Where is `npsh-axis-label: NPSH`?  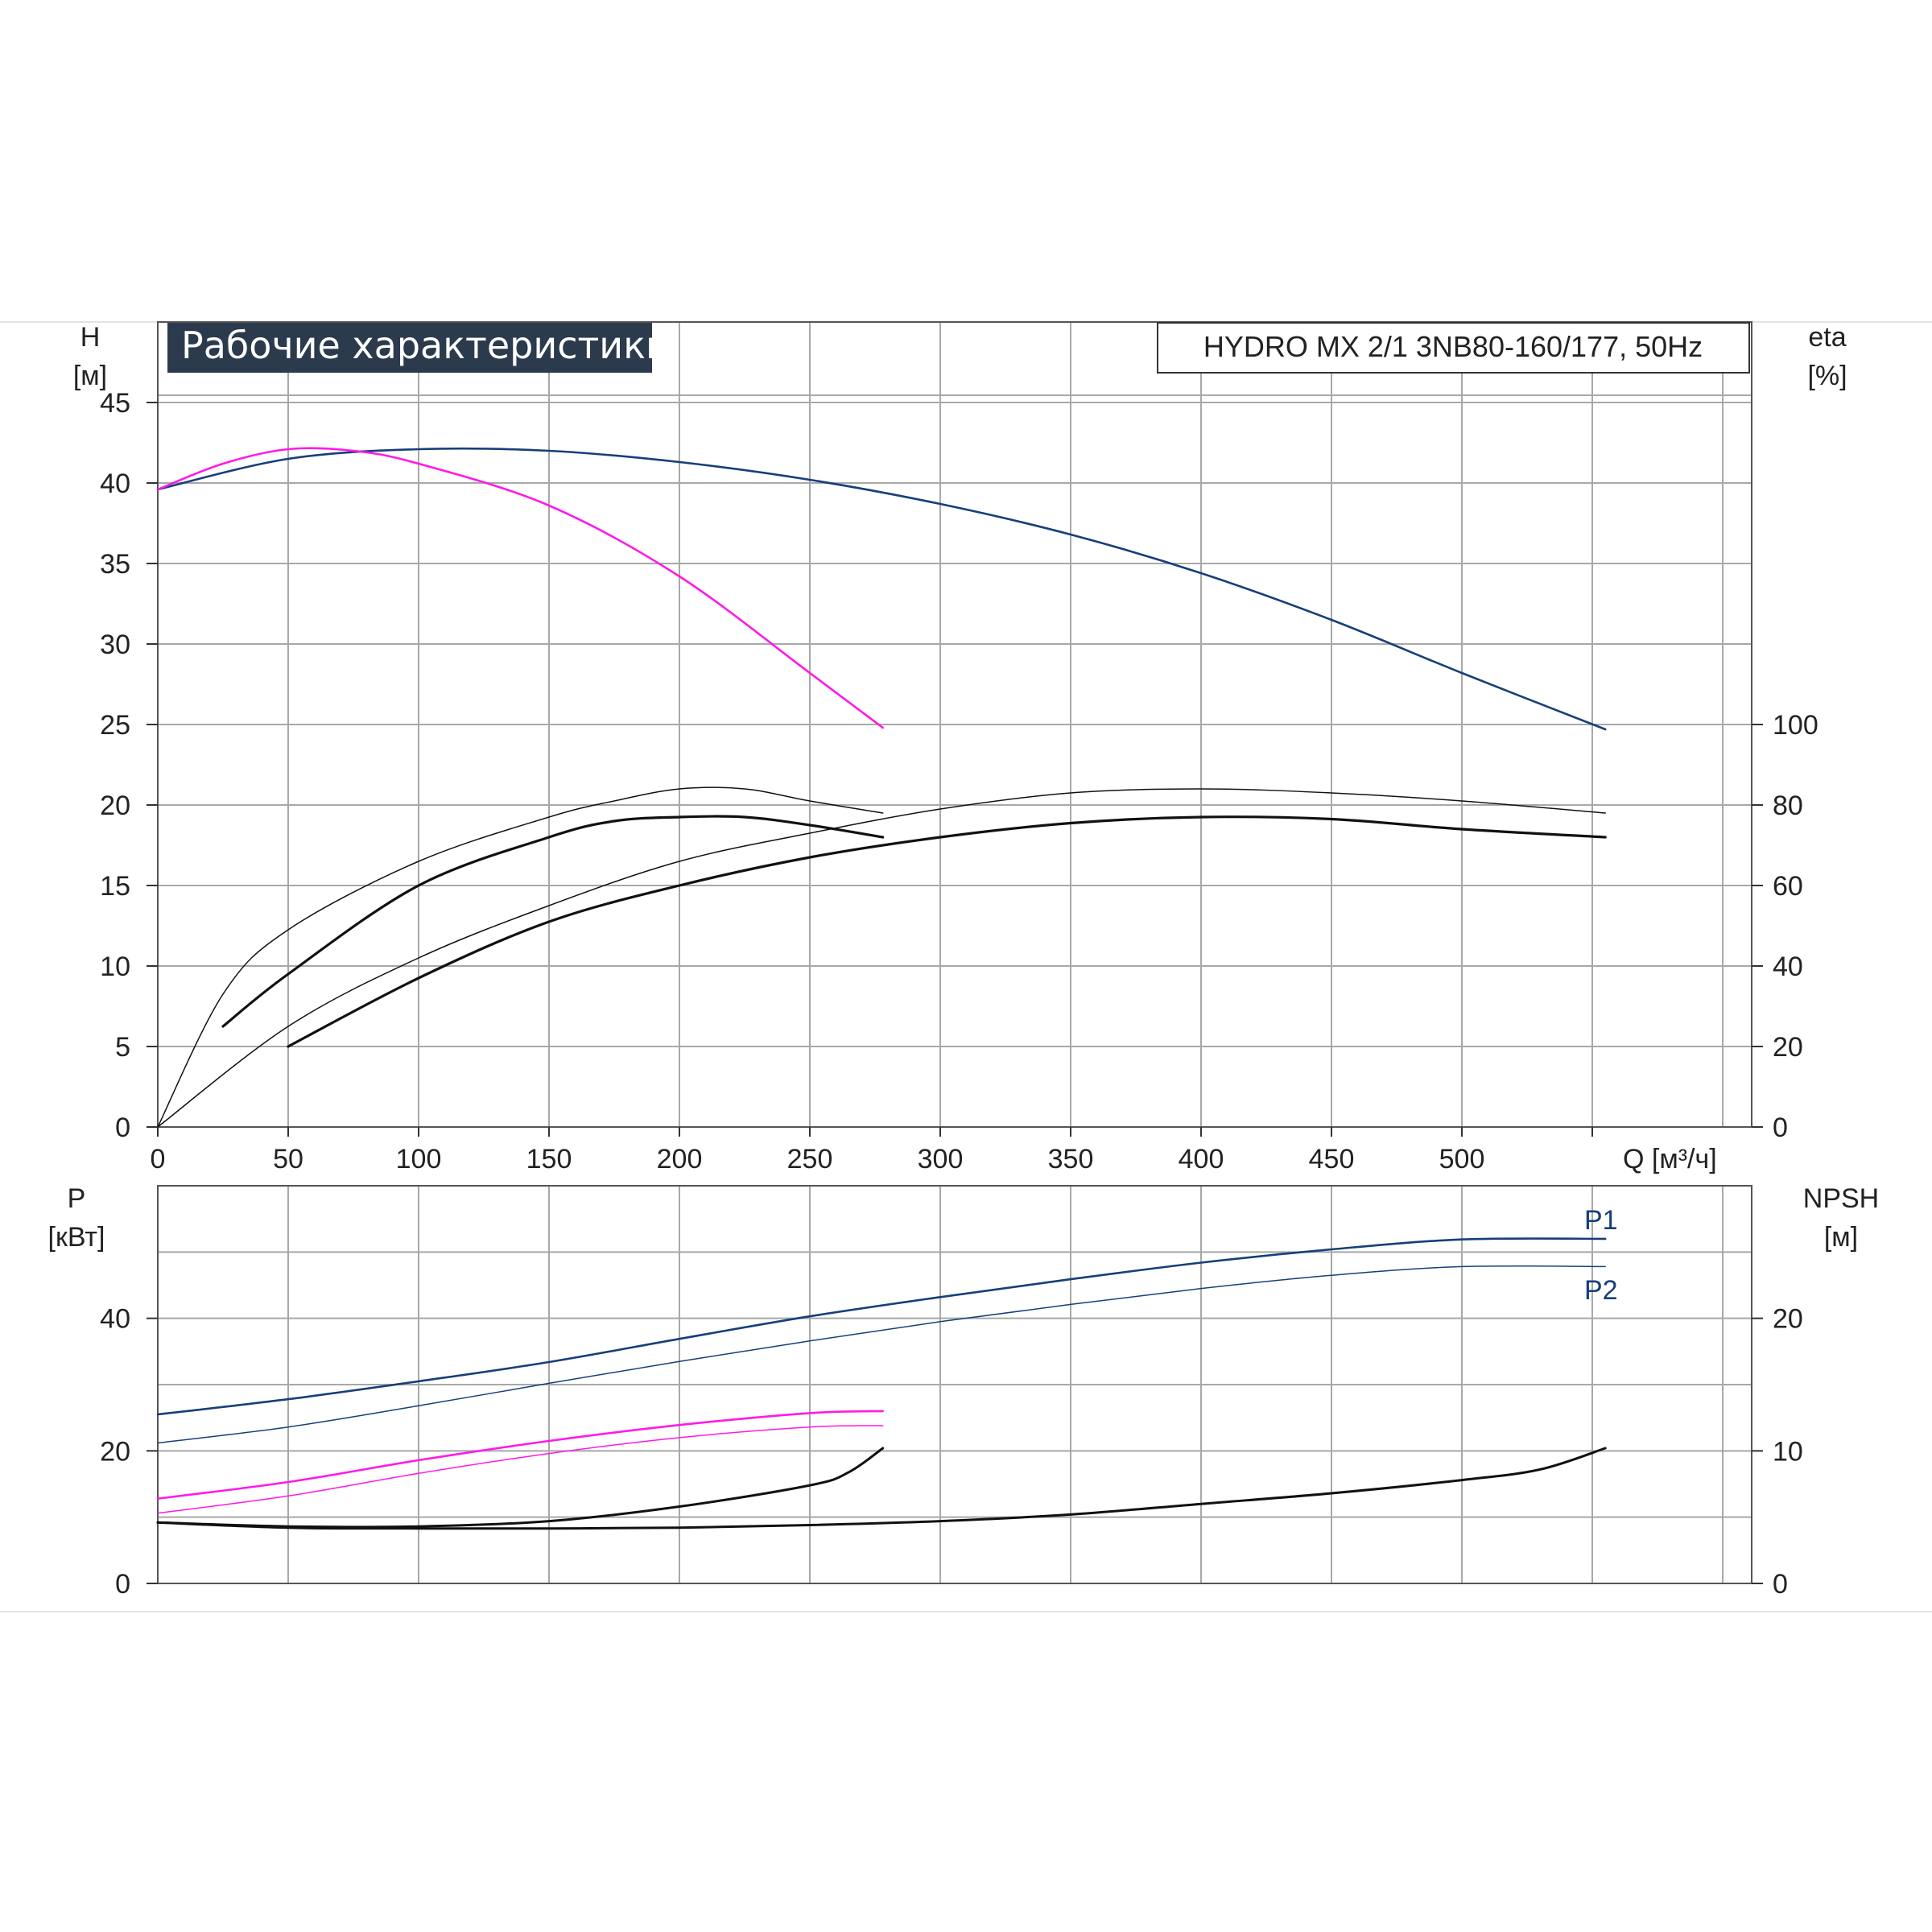 npsh-axis-label: NPSH is located at coordinates (1841, 1198).